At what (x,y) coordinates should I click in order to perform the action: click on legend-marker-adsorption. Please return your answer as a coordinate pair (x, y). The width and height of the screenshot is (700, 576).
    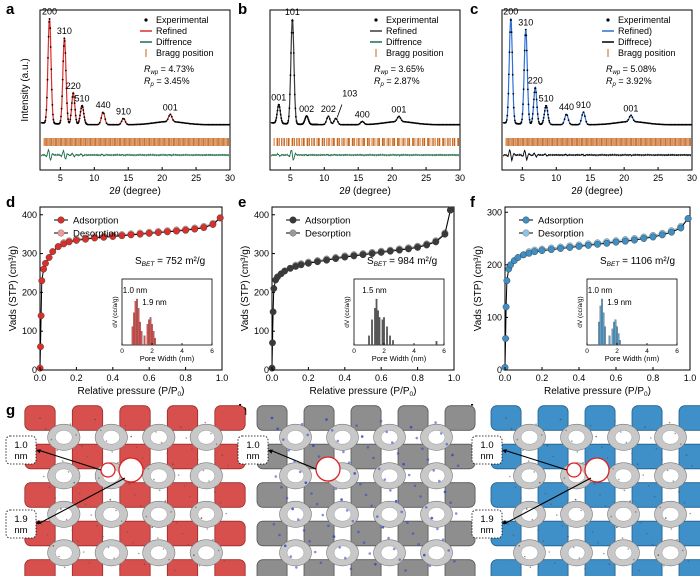
    Looking at the image, I should click on (293, 220).